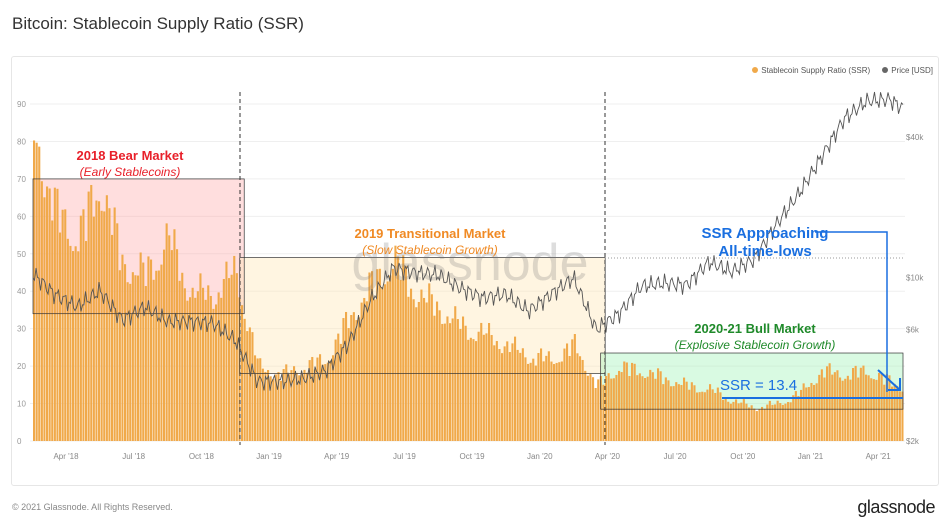 Image resolution: width=949 pixels, height=528 pixels. What do you see at coordinates (811, 70) in the screenshot?
I see `legend-item-ssr: Stablecoin Supply Ratio (SSR)` at bounding box center [811, 70].